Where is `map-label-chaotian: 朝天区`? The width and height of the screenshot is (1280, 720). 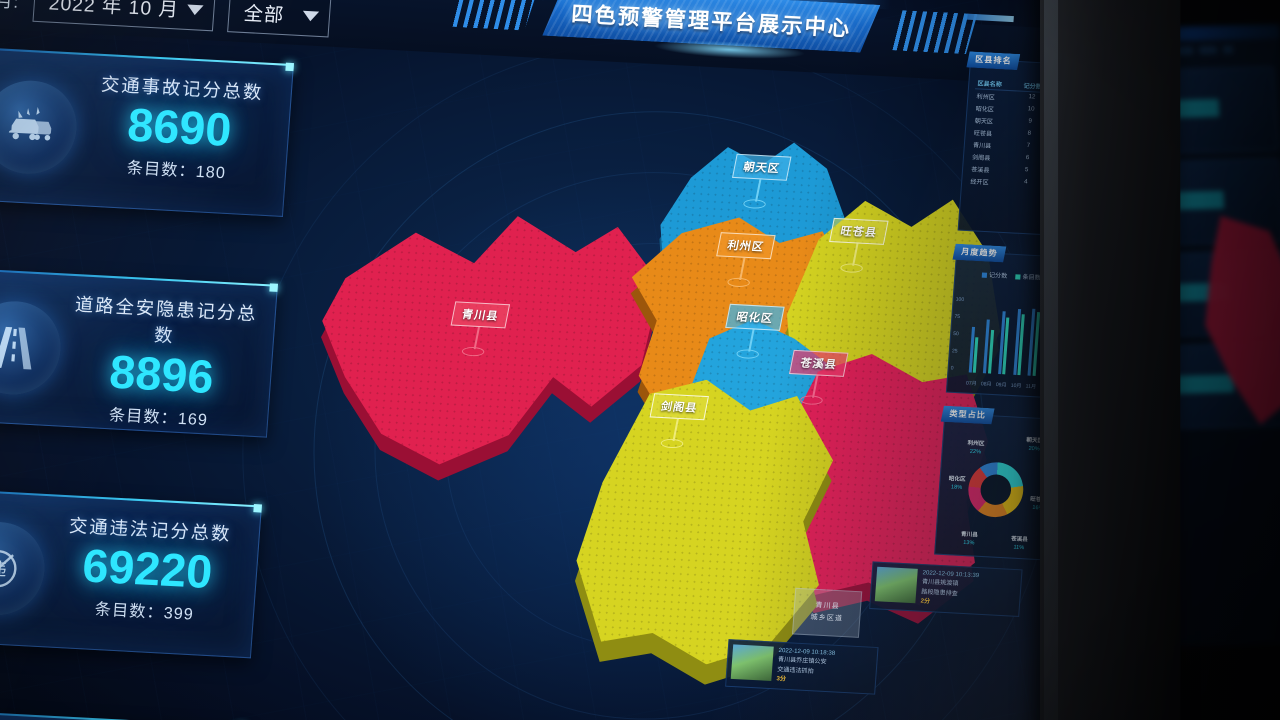 map-label-chaotian: 朝天区 is located at coordinates (761, 181).